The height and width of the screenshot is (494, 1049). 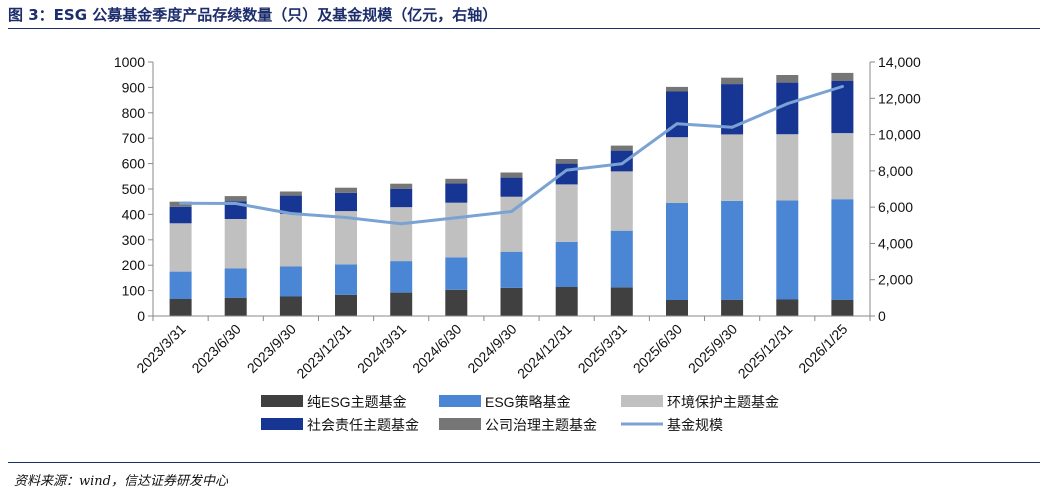 What do you see at coordinates (895, 280) in the screenshot?
I see `y-right-tick-label: 2,000` at bounding box center [895, 280].